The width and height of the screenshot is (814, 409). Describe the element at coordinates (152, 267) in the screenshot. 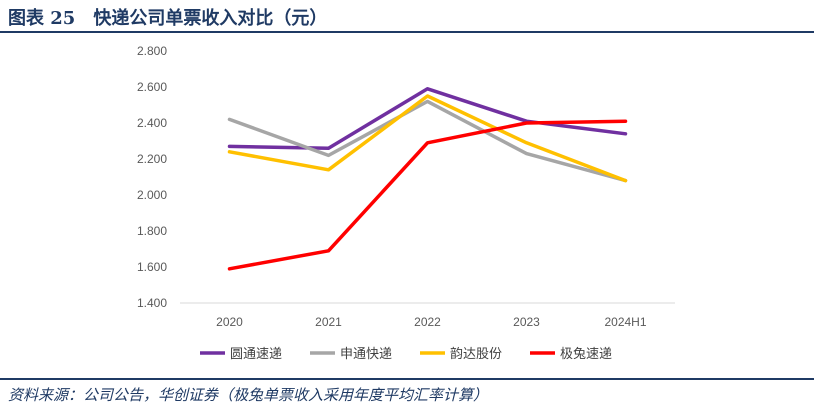

I see `y-tick-label: 1.600` at that location.